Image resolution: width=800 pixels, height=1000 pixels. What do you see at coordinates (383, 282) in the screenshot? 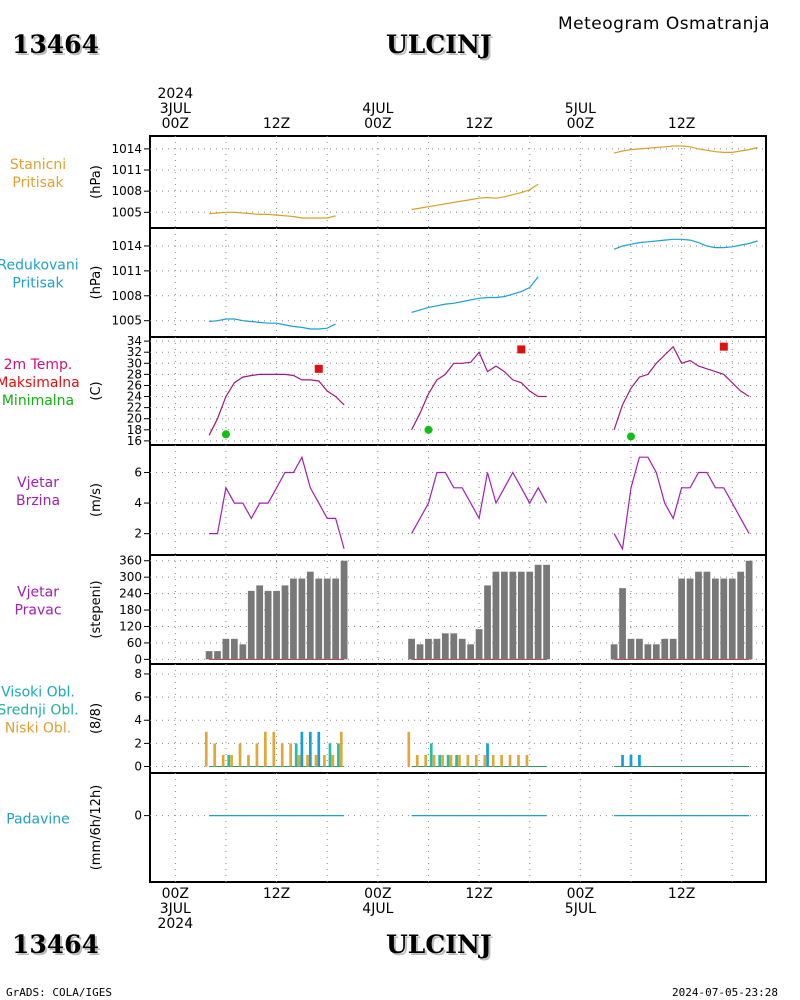
I see `panel-reduced-pressure: 1005 1008 1011 1014 (hPa) Redukovani Pritisak` at bounding box center [383, 282].